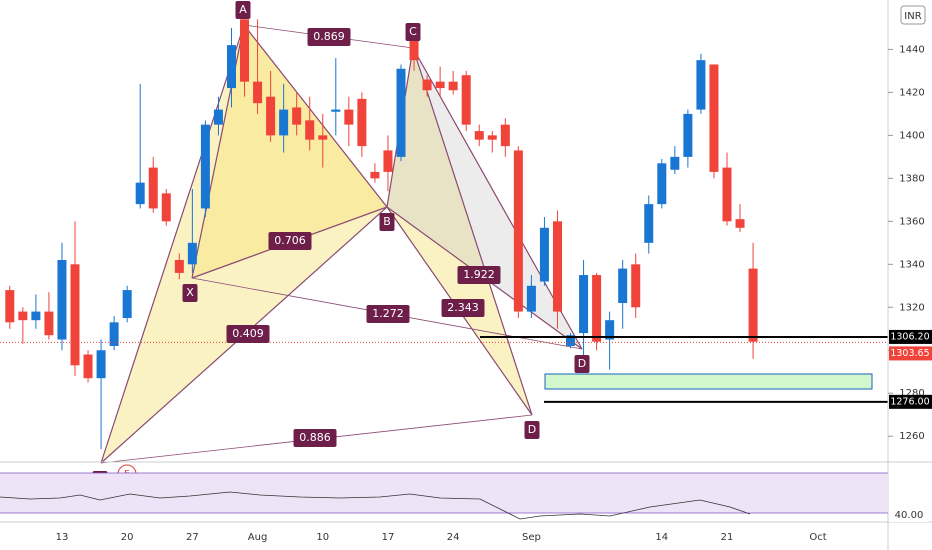  I want to click on pattern-ratio: 2.343, so click(463, 307).